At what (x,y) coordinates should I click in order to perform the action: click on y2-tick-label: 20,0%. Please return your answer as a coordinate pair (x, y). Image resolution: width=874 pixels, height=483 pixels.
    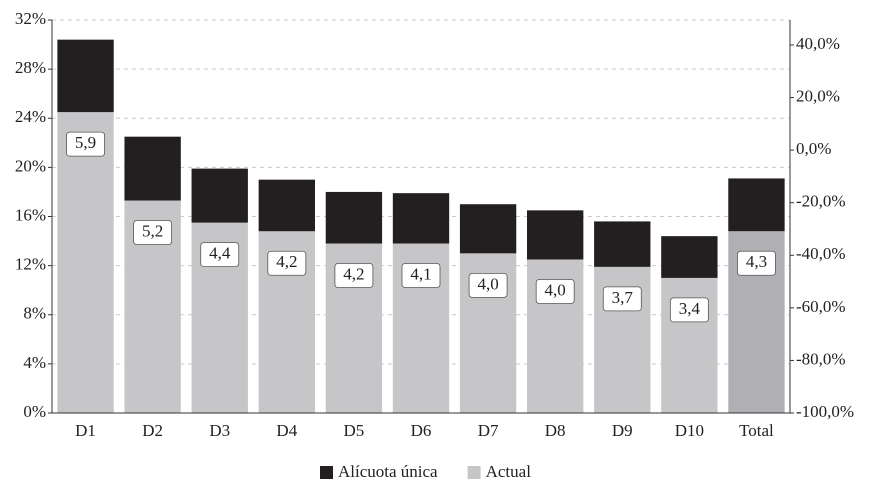
    Looking at the image, I should click on (818, 95).